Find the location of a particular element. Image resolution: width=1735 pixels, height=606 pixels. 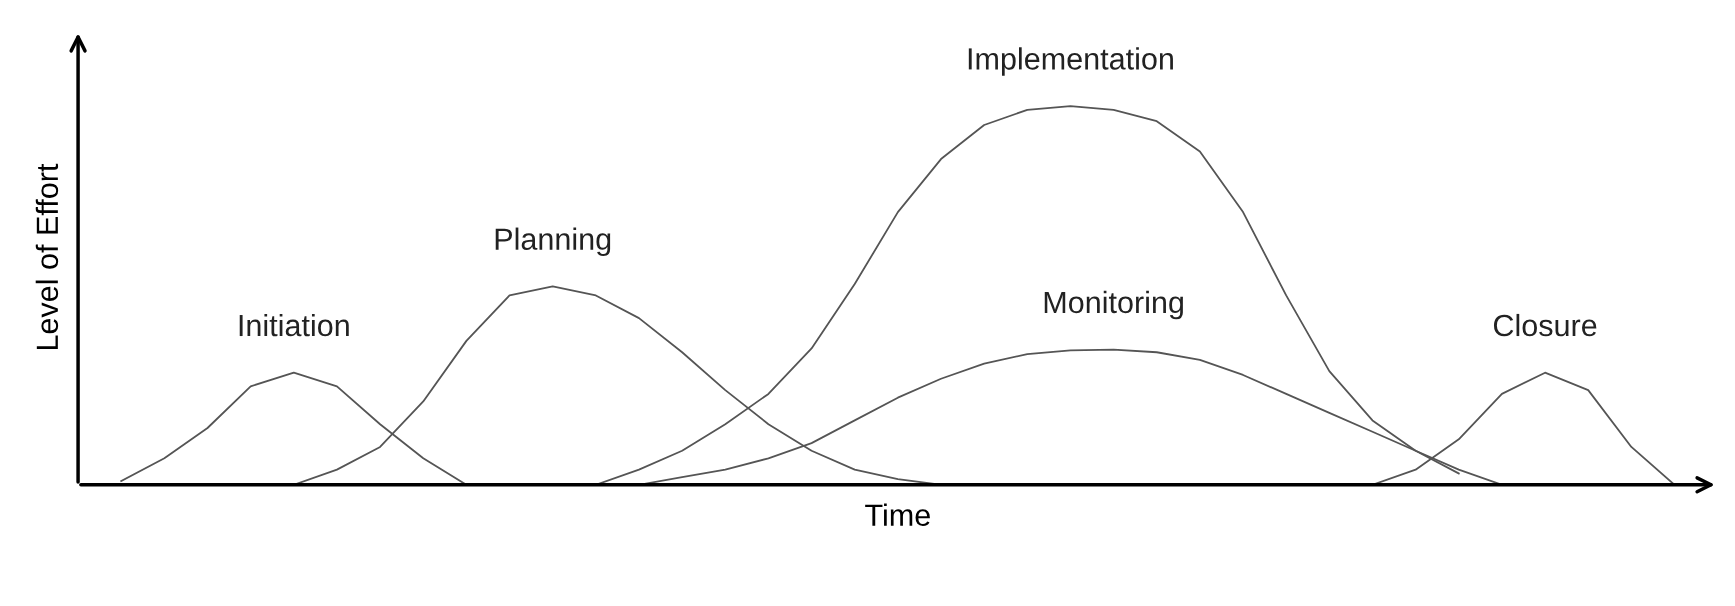

series-label: Implementation is located at coordinates (1070, 61).